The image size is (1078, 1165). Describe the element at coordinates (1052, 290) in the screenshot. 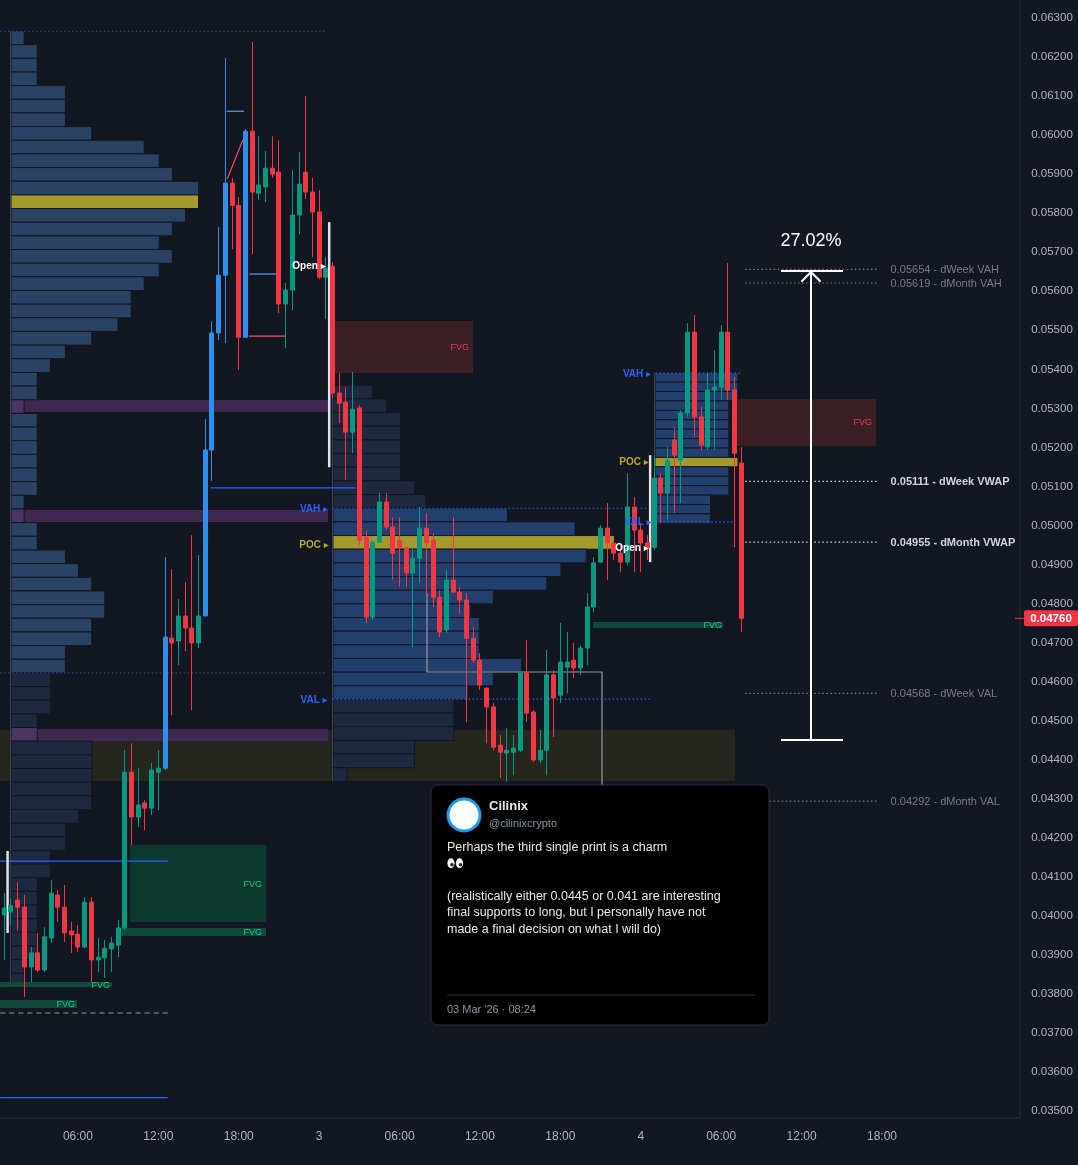

I see `y-tick-label: 0.05600` at that location.